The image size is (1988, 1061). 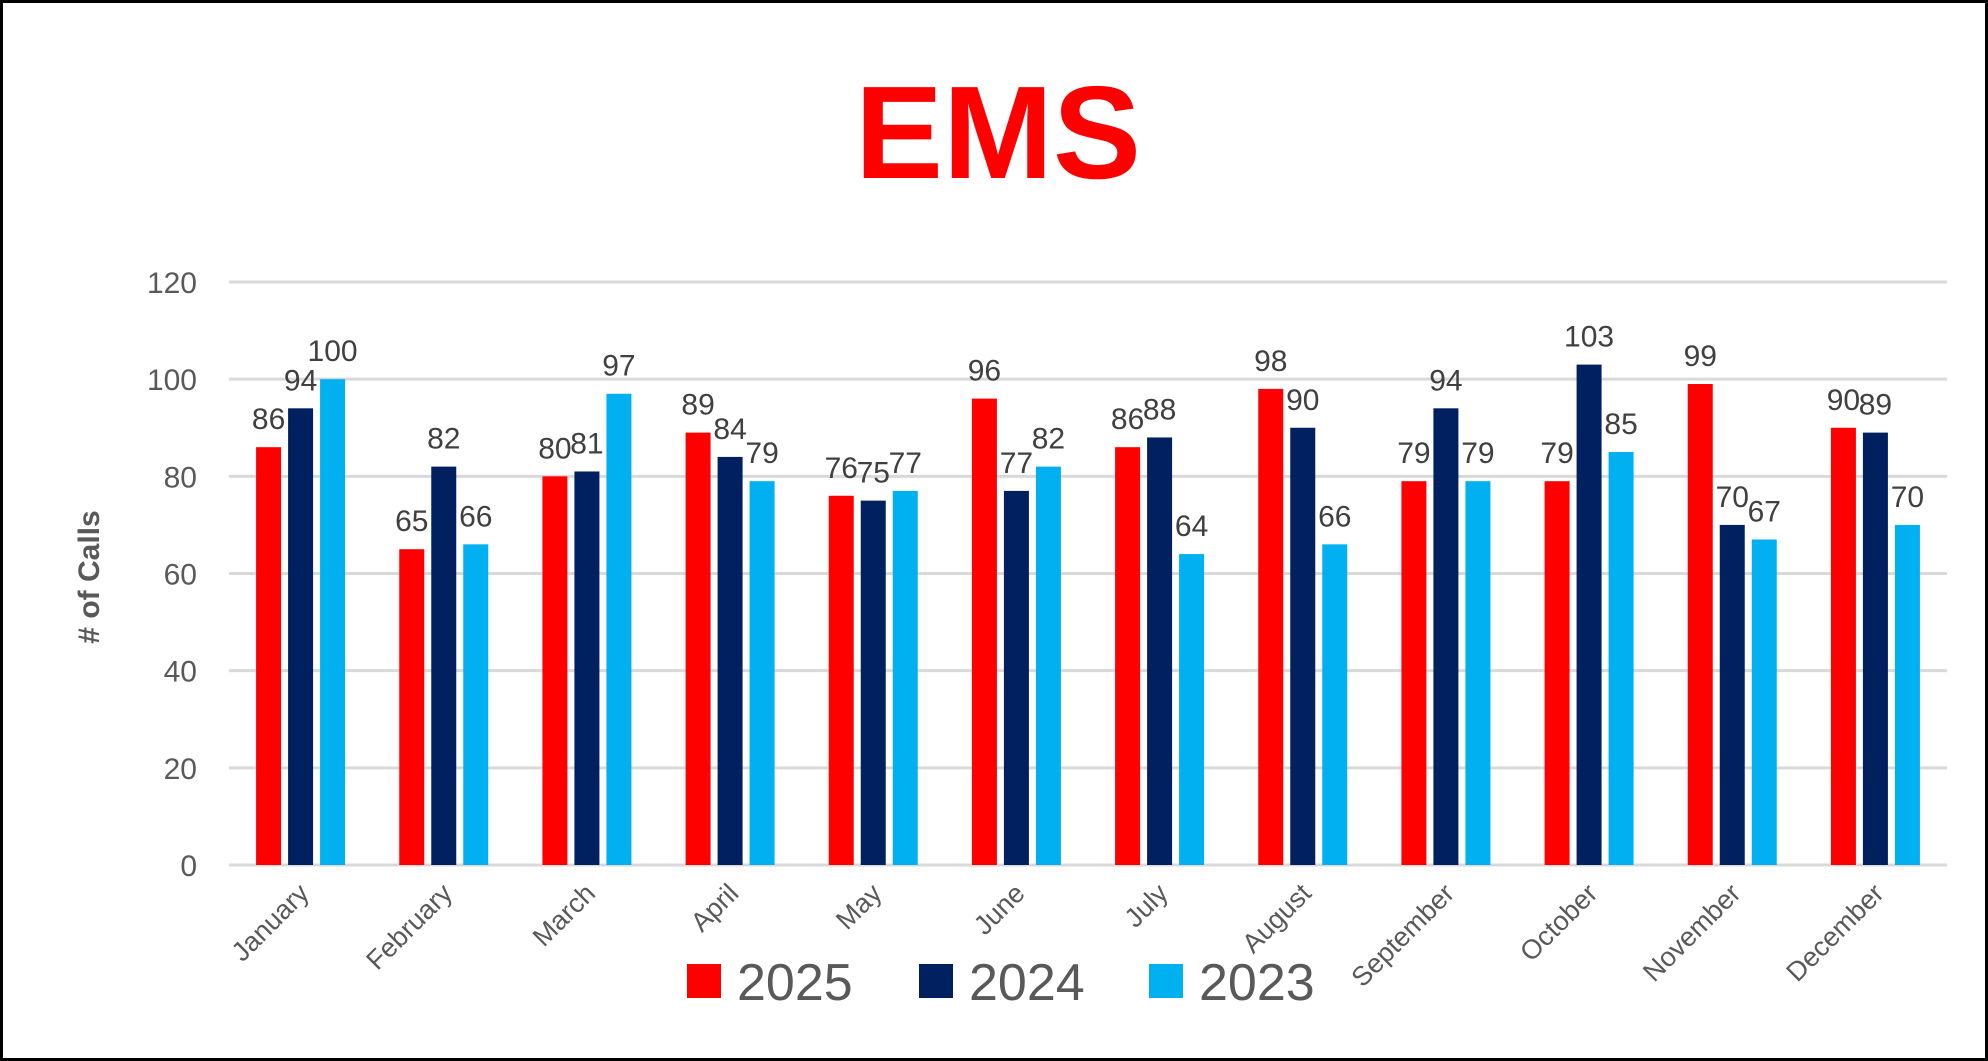 What do you see at coordinates (730, 660) in the screenshot?
I see `bar-2024-april` at bounding box center [730, 660].